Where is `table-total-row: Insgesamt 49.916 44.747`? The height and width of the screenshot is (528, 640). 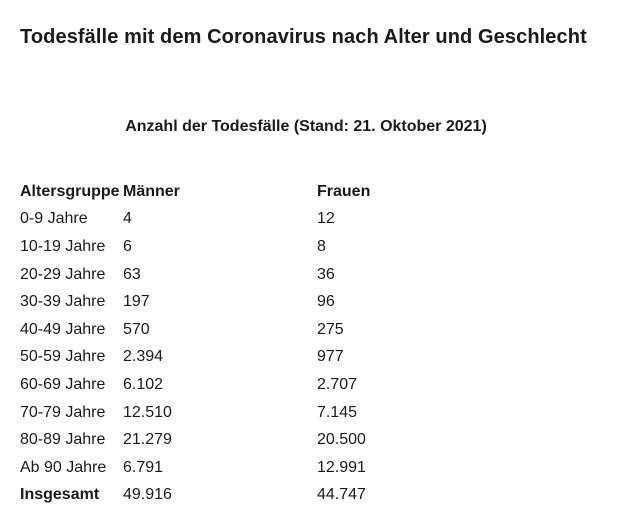 table-total-row: Insgesamt 49.916 44.747 is located at coordinates (228, 496).